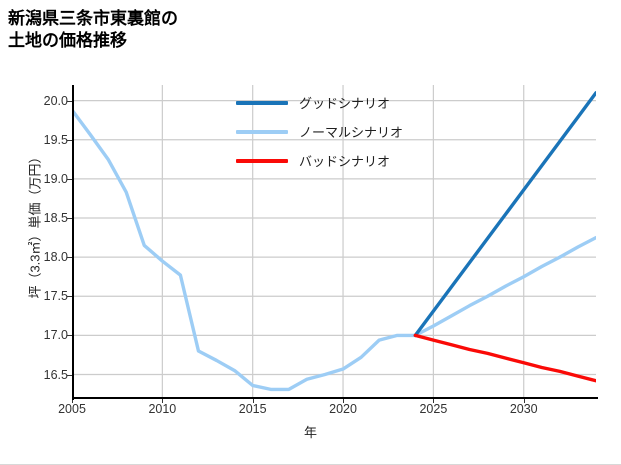 This screenshot has height=465, width=621. Describe the element at coordinates (335, 398) in the screenshot. I see `x-axis-spine` at that location.